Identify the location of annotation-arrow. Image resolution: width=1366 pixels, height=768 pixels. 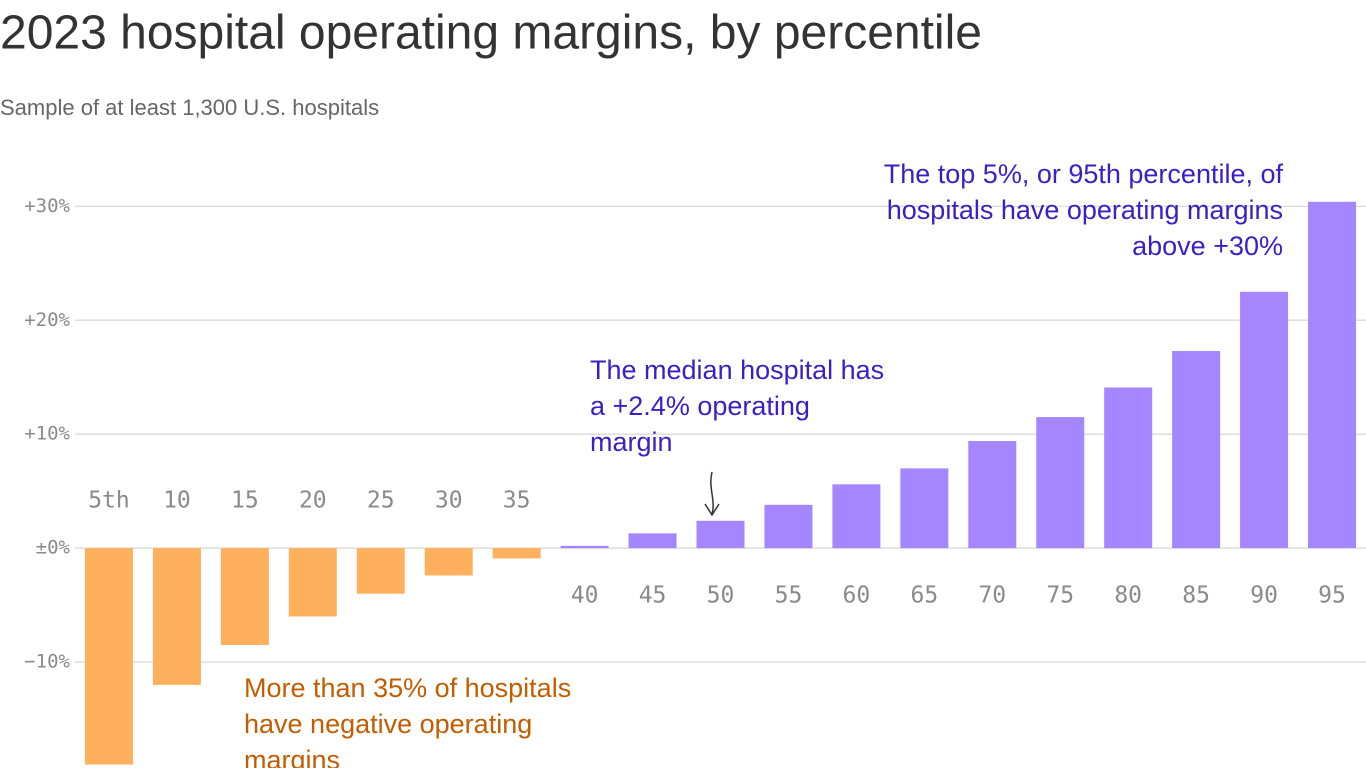
(712, 494).